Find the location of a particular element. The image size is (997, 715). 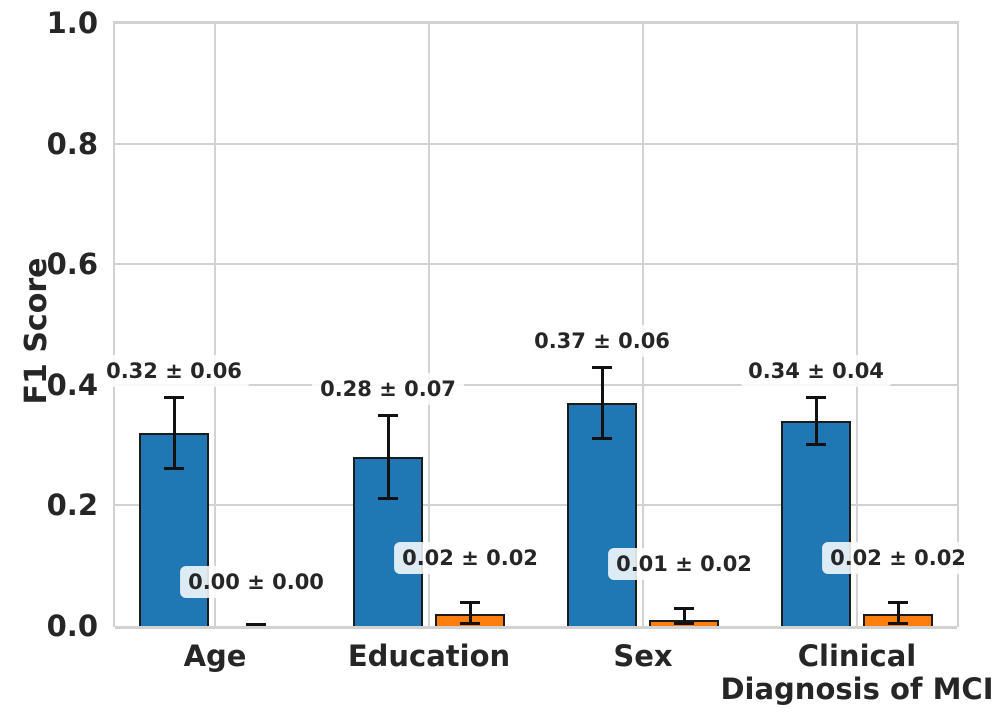

y-tick-label-0.8: 0.8 is located at coordinates (72, 143).